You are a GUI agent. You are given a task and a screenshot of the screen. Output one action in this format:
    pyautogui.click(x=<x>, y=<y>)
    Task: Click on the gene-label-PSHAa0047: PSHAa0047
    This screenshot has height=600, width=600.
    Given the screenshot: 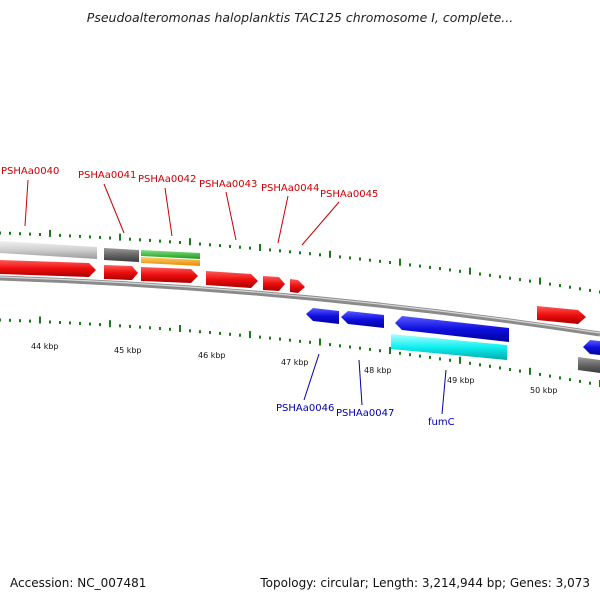 What is the action you would take?
    pyautogui.click(x=365, y=413)
    